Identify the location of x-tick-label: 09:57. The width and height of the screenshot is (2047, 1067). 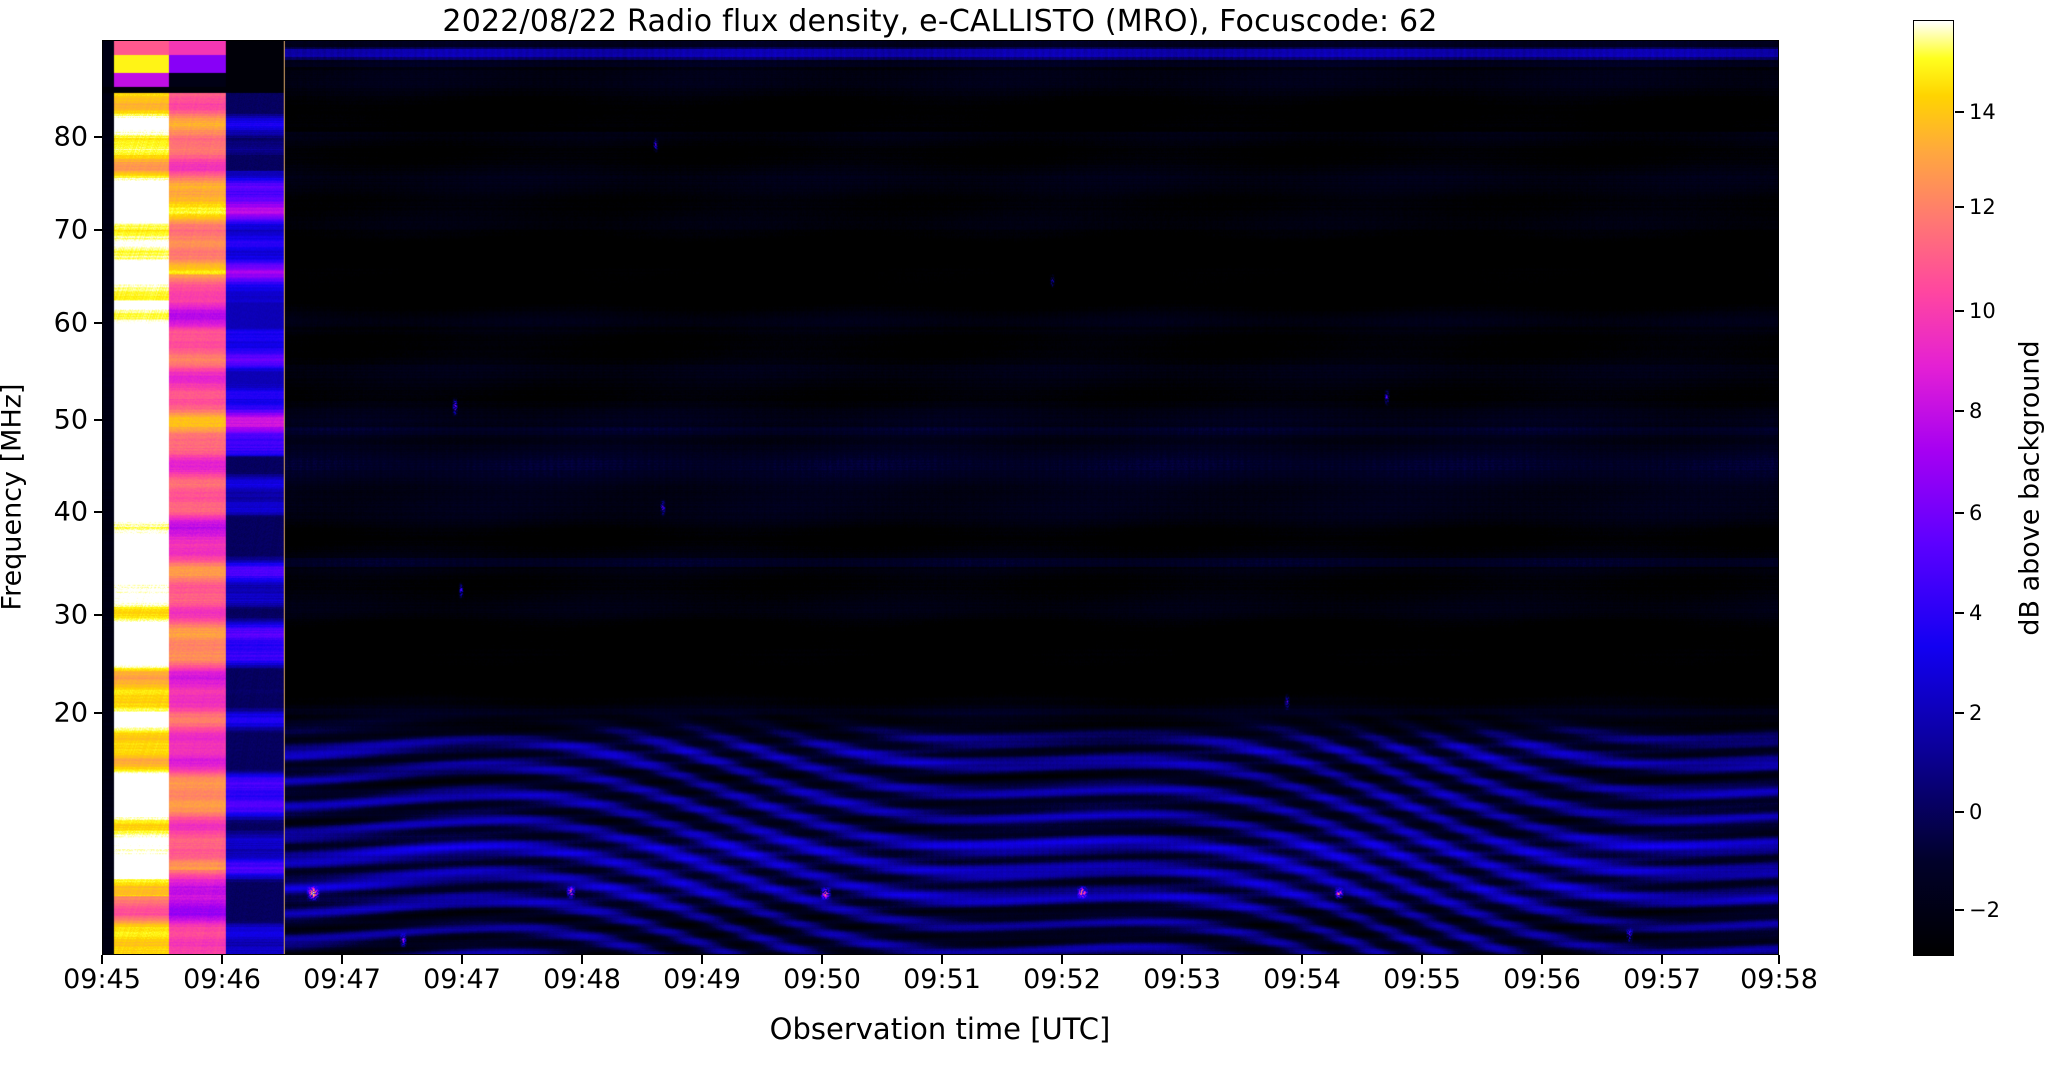
(1662, 979).